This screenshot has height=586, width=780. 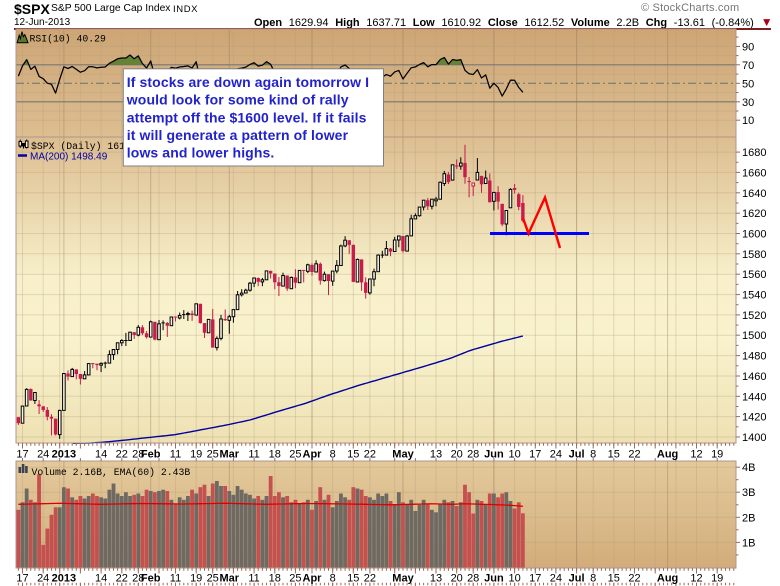 I want to click on svg-text: $SPX (Daily) 1612.52, so click(x=90, y=146).